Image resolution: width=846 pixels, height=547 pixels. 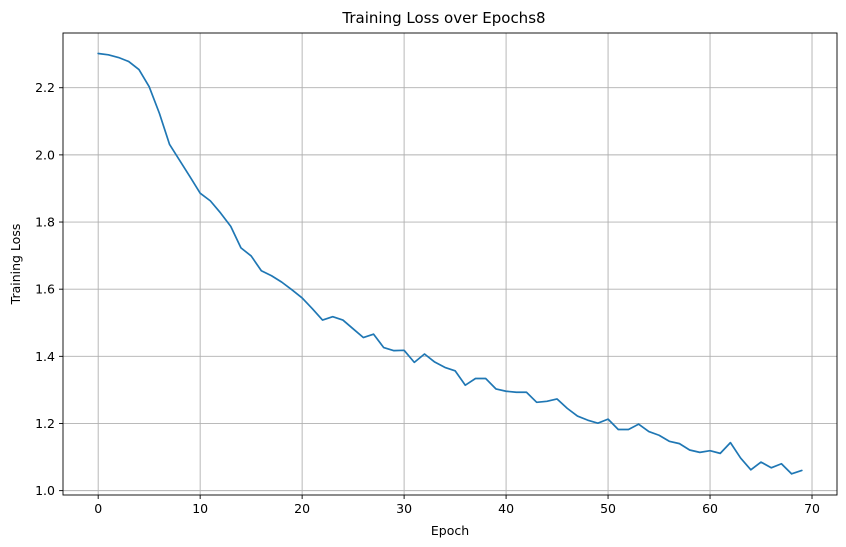 I want to click on y-axis-ticks: 1.0 1.2 1.4 1.6 1.8 2.0 2.2, so click(x=49, y=289).